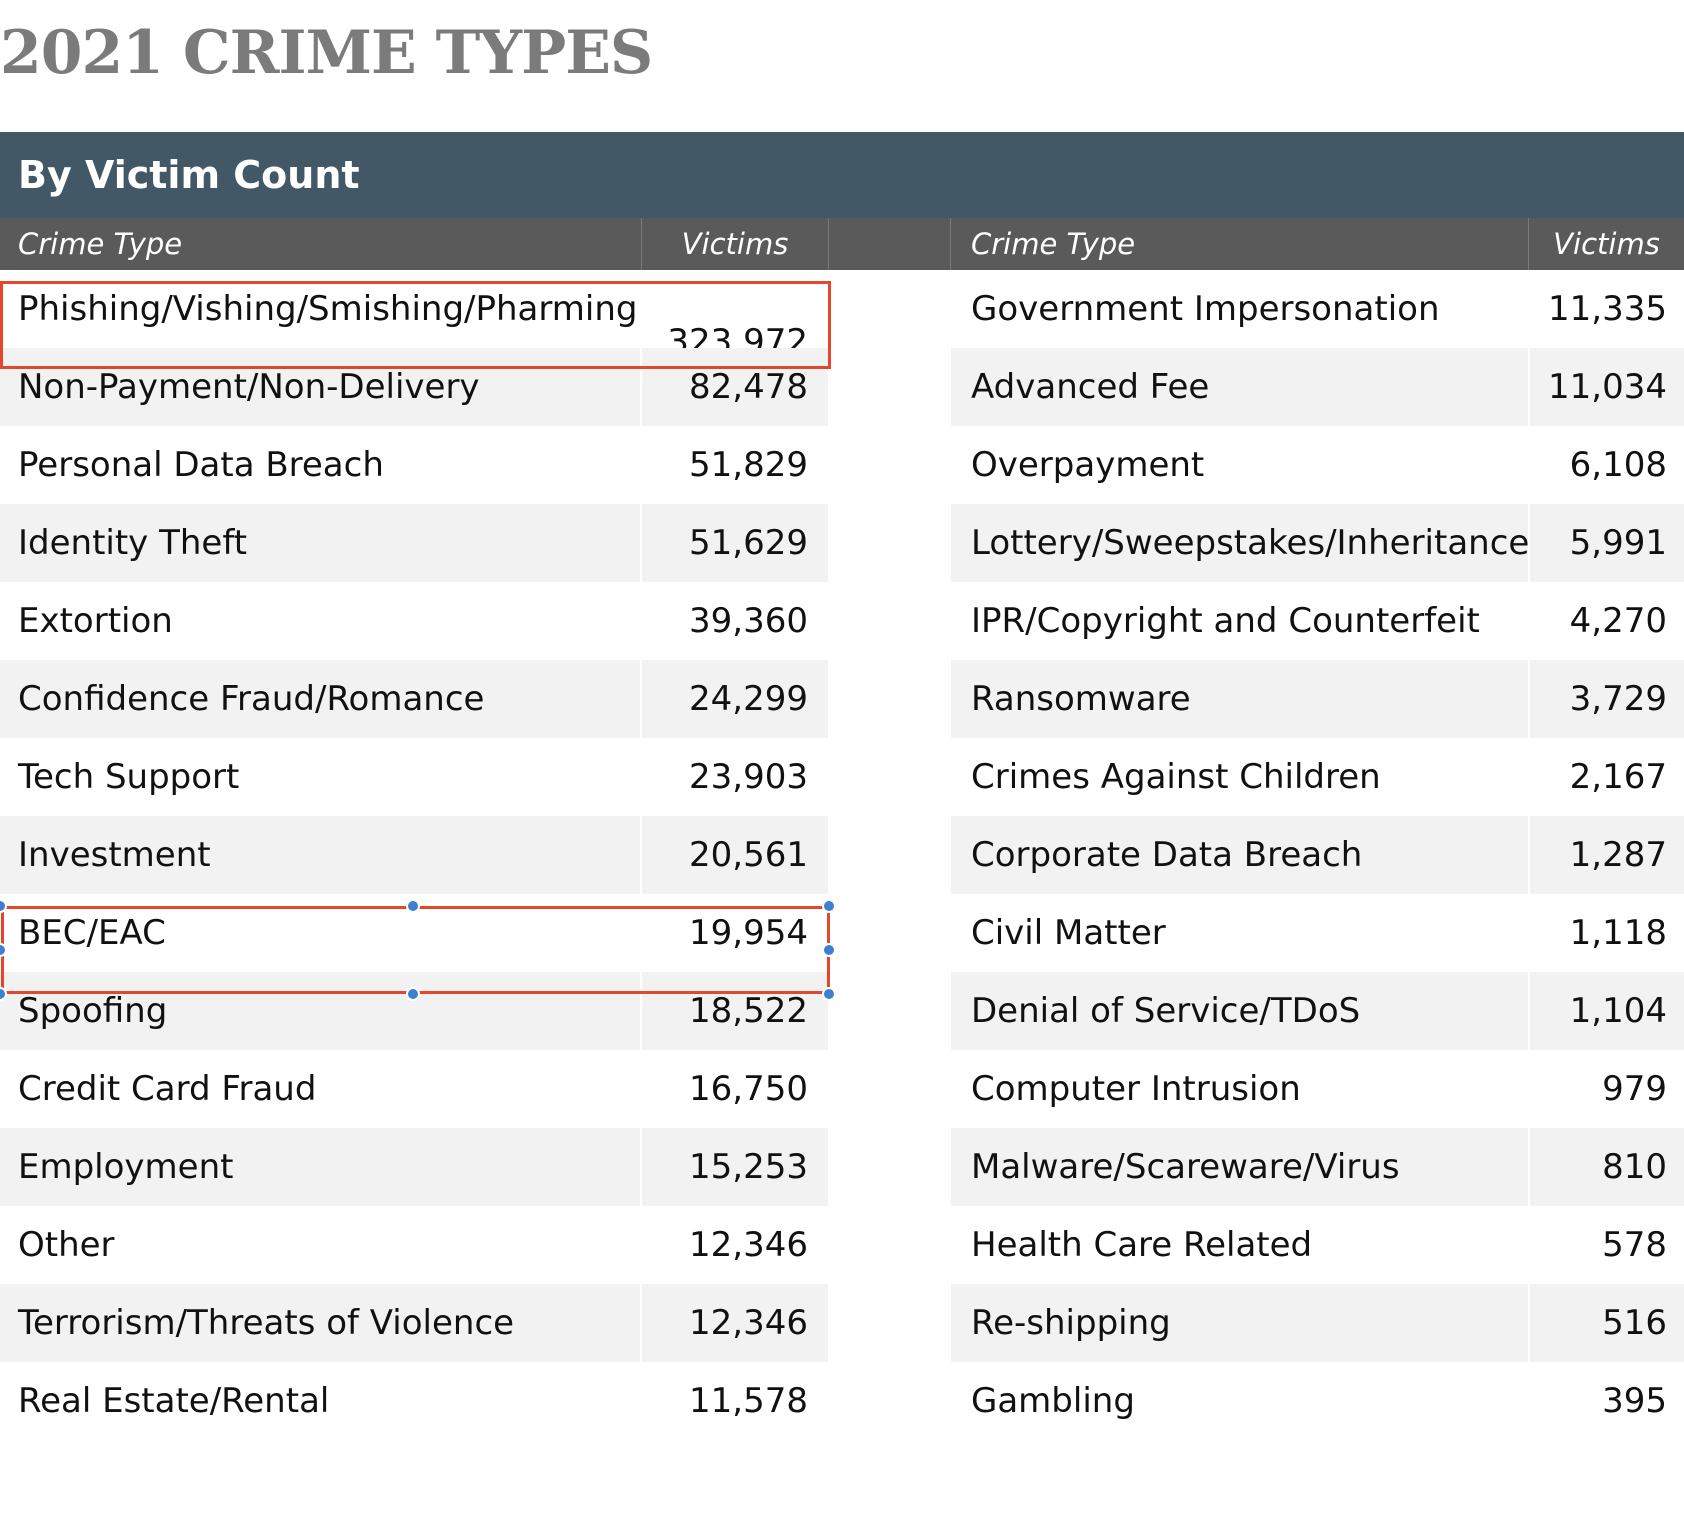  Describe the element at coordinates (1618, 465) in the screenshot. I see `victims-cell: 6,108` at that location.